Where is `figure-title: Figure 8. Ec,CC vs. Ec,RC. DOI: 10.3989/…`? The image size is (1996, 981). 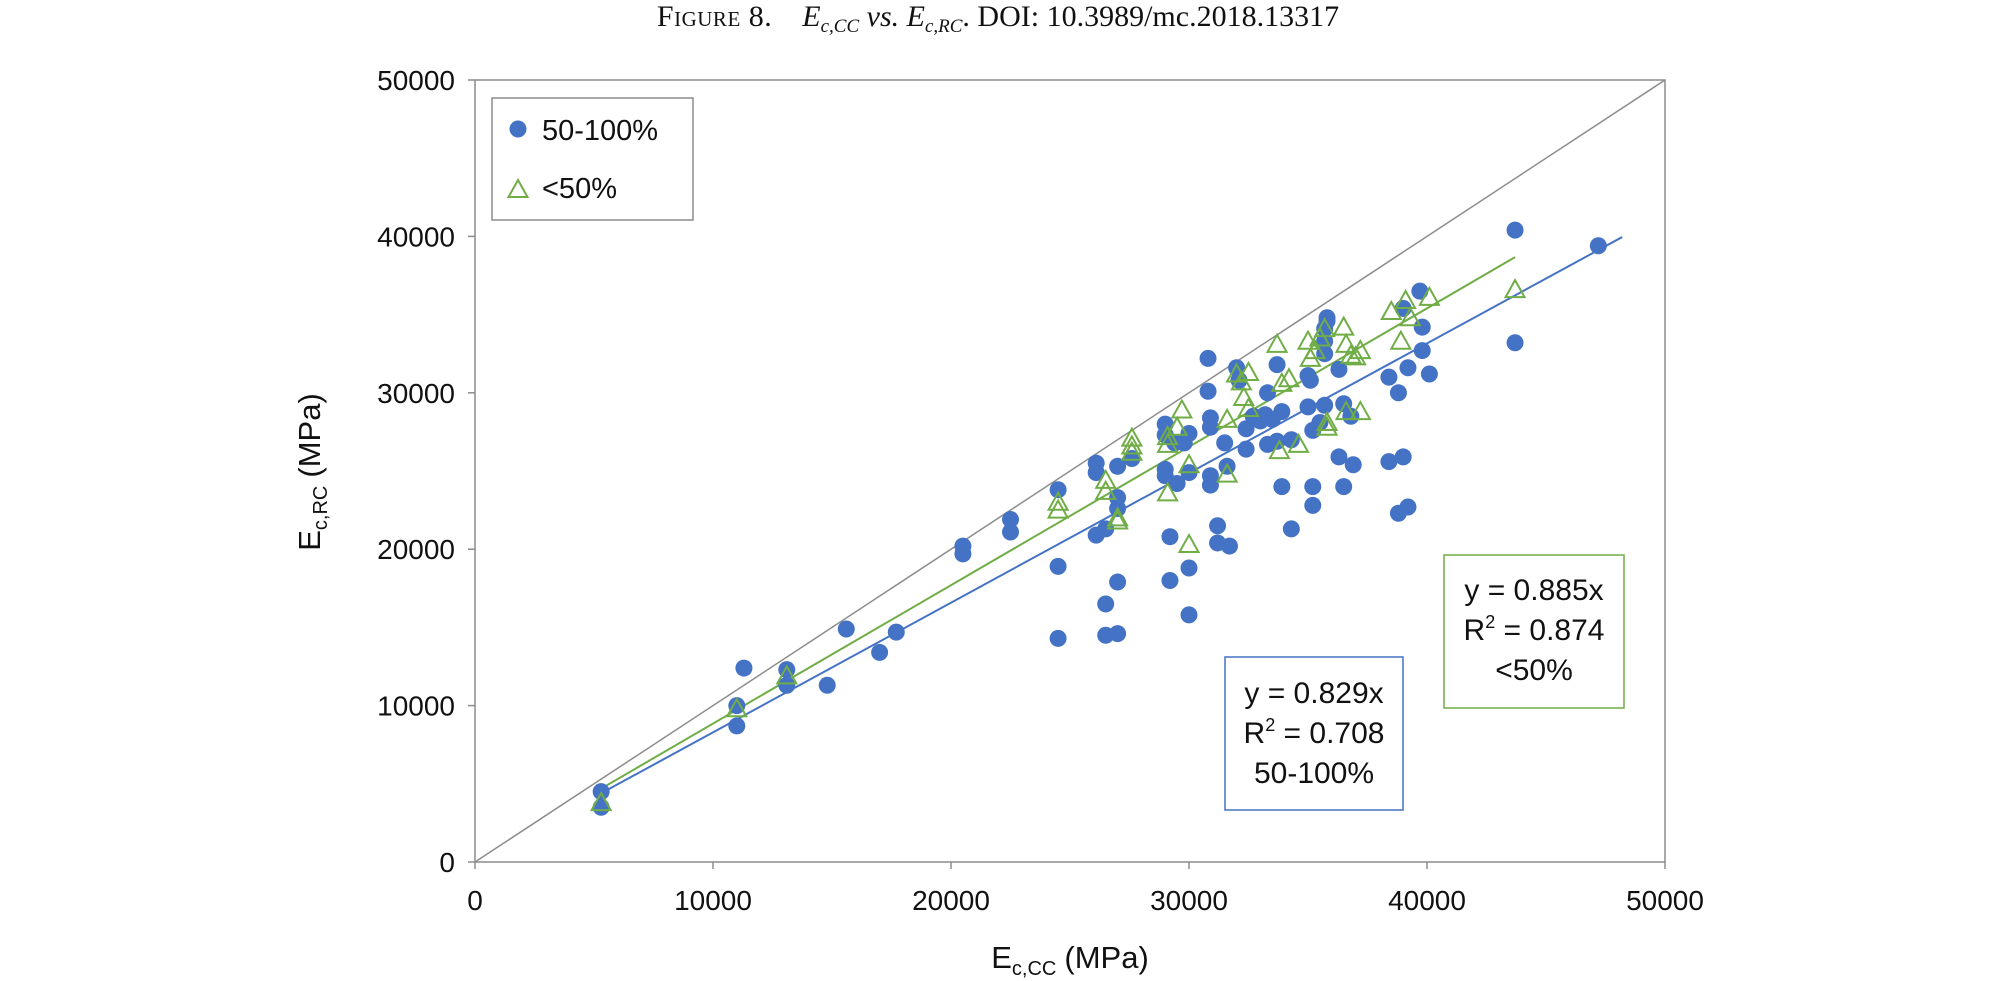
figure-title: Figure 8. Ec,CC vs. Ec,RC. DOI: 10.3989/… is located at coordinates (998, 18).